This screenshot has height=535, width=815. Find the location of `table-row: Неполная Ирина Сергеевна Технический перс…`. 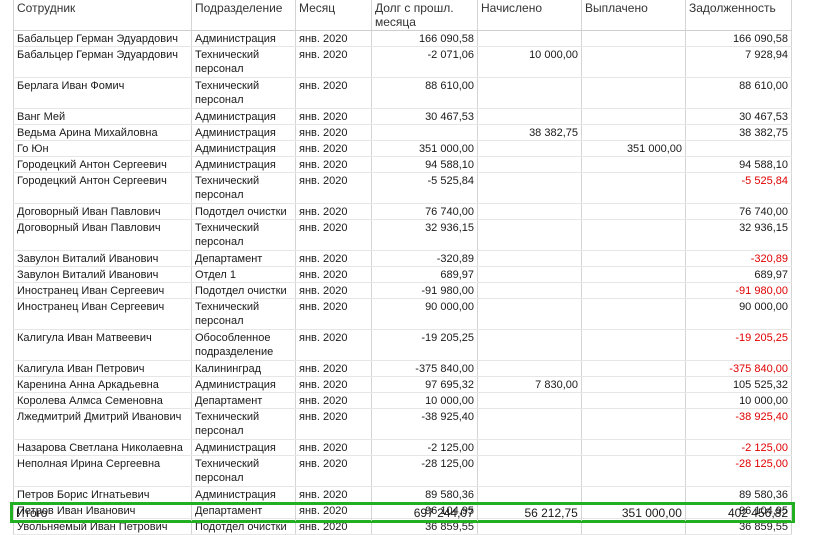

table-row: Неполная Ирина Сергеевна Технический перс… is located at coordinates (402, 471).